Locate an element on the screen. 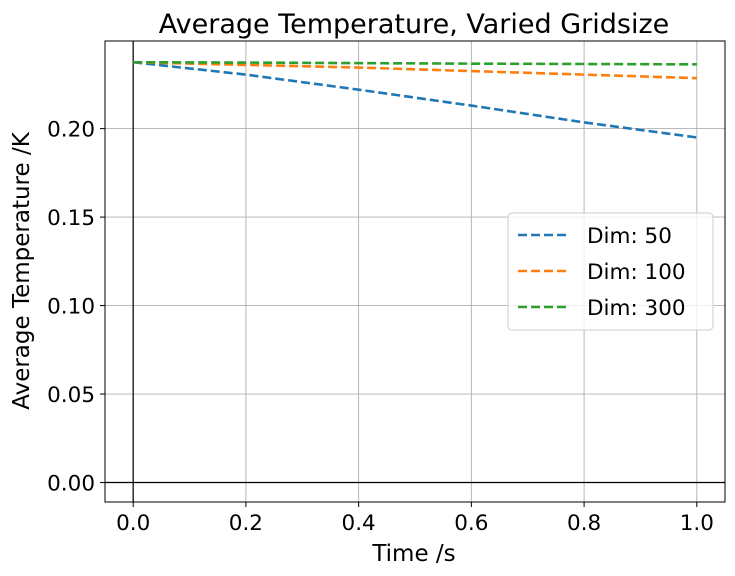  legend-box is located at coordinates (610, 271).